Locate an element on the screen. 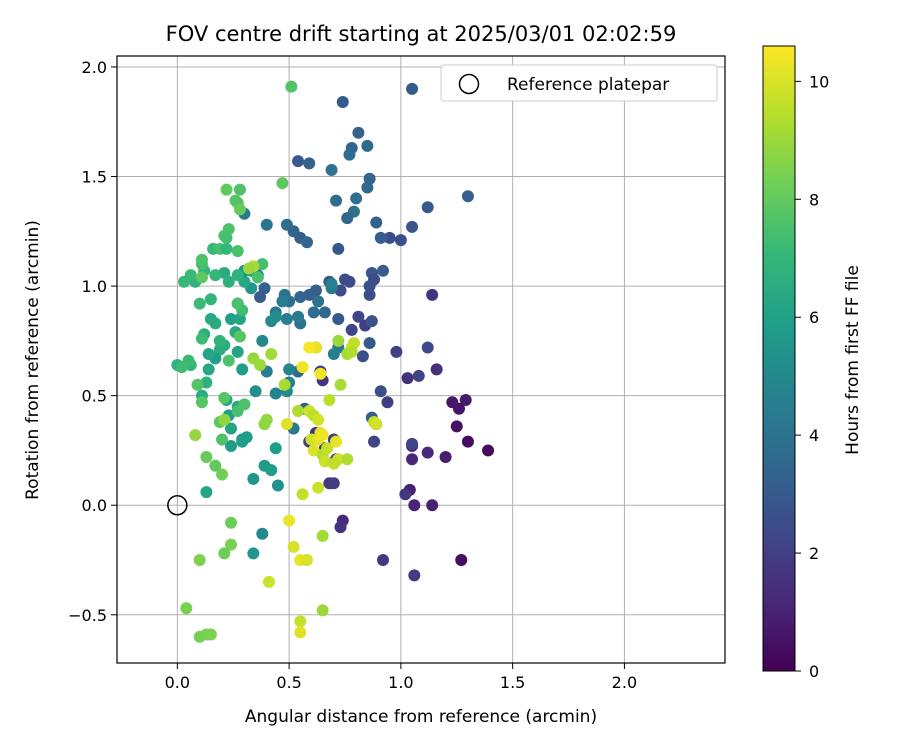 The image size is (900, 750). colorbar-tick-label: 8 is located at coordinates (814, 199).